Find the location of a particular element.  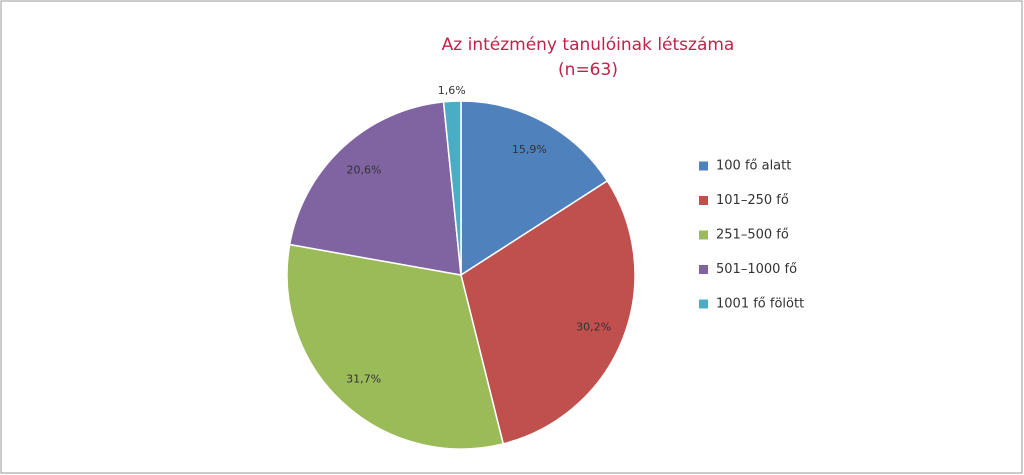

legend-label: 251–500 fő is located at coordinates (752, 235).